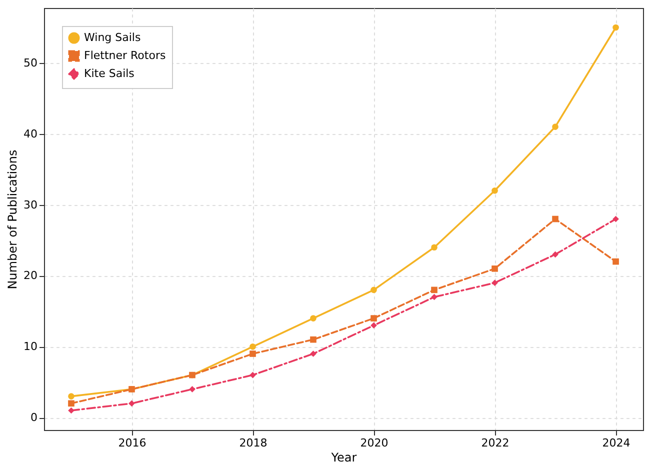 The width and height of the screenshot is (651, 469). Describe the element at coordinates (13, 220) in the screenshot. I see `y-axis-title: Number of Publications` at that location.